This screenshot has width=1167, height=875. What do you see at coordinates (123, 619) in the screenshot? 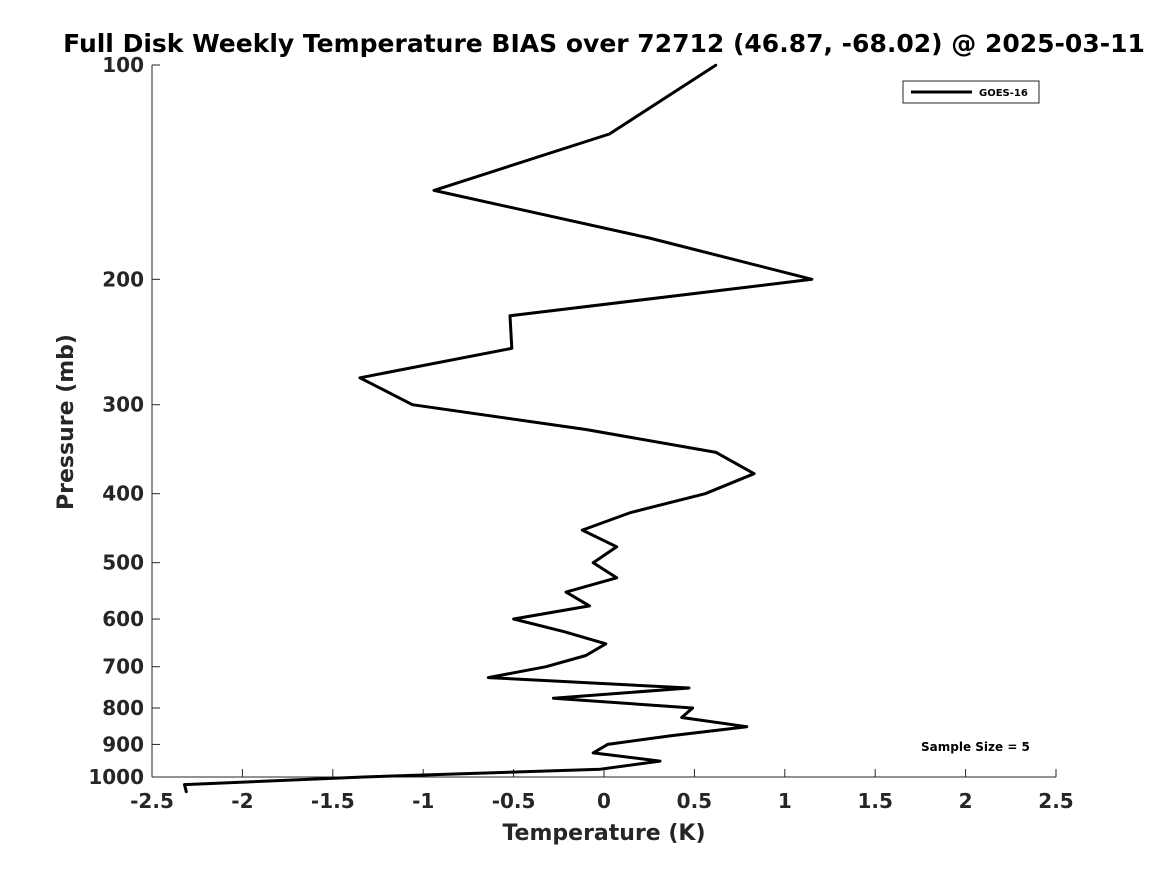
I see `y-tick-label: 600` at bounding box center [123, 619].